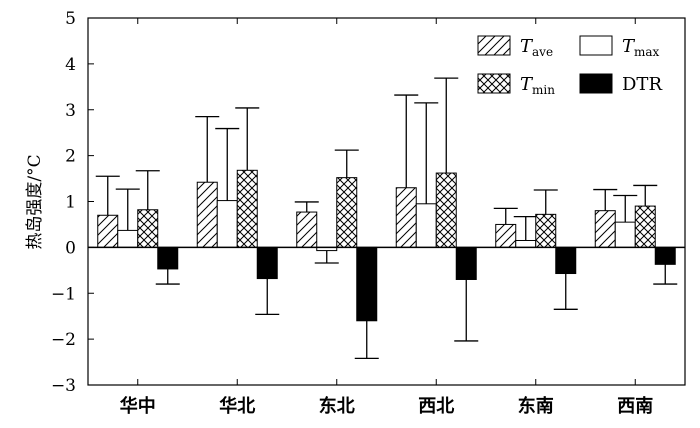 Image resolution: width=700 pixels, height=428 pixels. What do you see at coordinates (35, 201) in the screenshot?
I see `y-axis-label: 热岛强度/°C` at bounding box center [35, 201].